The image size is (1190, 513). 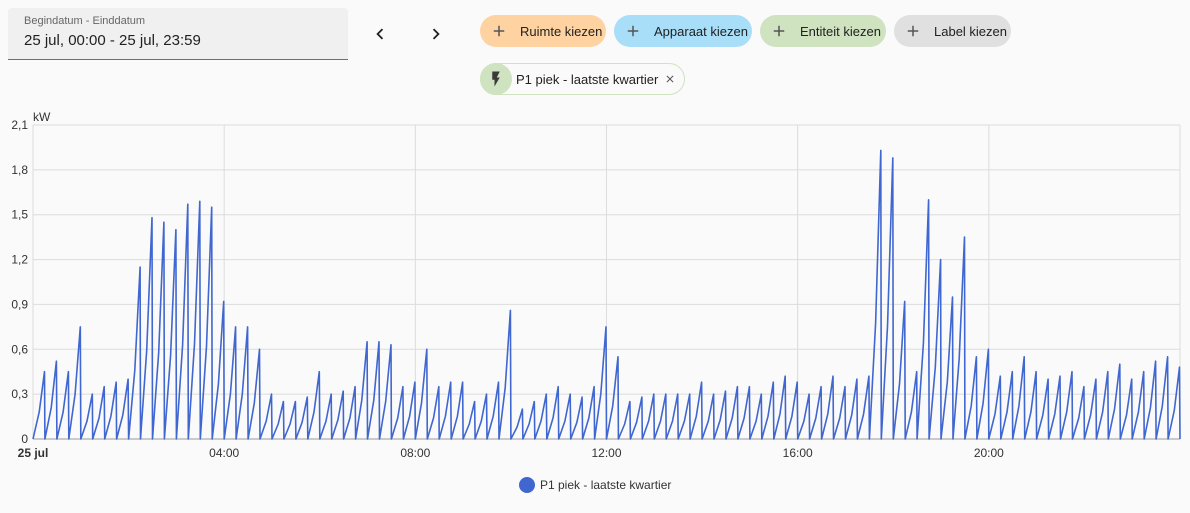 I want to click on label-filter-label: Label kiezen, so click(x=970, y=31).